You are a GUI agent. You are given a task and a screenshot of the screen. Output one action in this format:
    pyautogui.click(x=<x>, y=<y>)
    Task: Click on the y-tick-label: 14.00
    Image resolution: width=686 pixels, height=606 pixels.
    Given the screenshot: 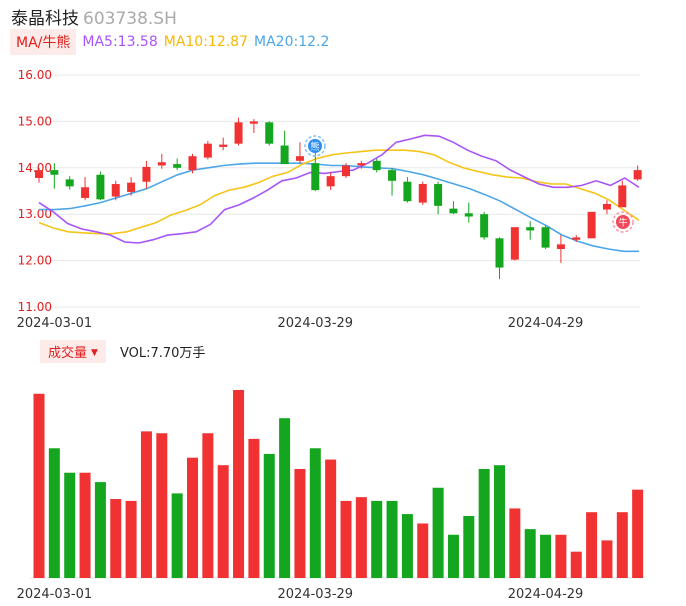 What is the action you would take?
    pyautogui.click(x=35, y=168)
    